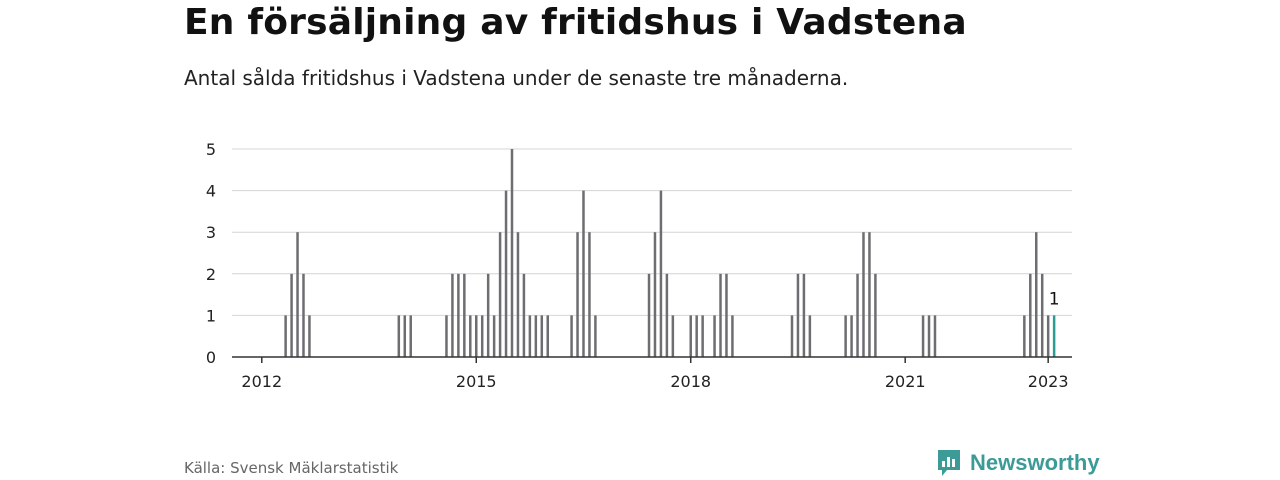  What do you see at coordinates (575, 22) in the screenshot?
I see `chart-title: En försäljning av fritidshus i Vadstena` at bounding box center [575, 22].